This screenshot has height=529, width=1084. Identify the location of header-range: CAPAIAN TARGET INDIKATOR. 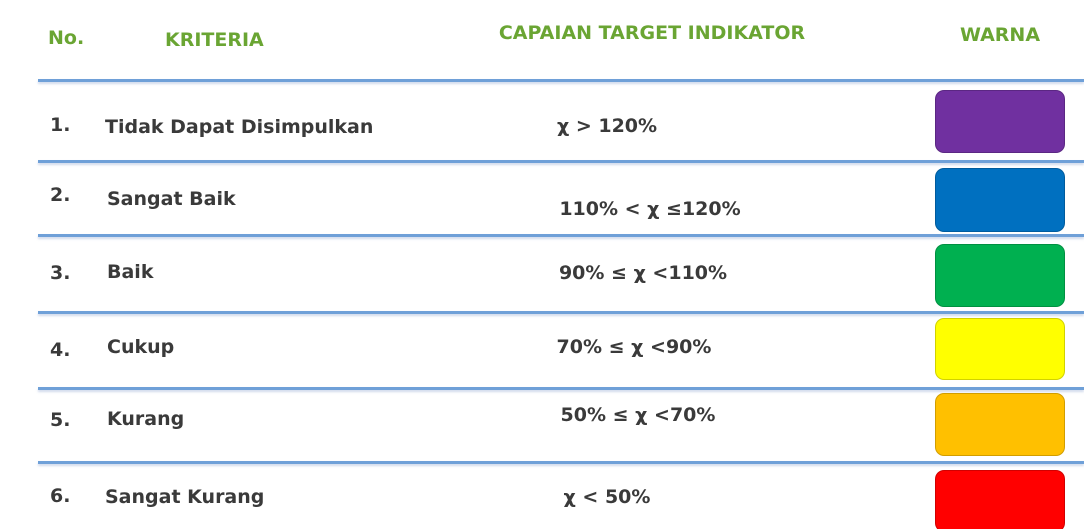
(652, 33).